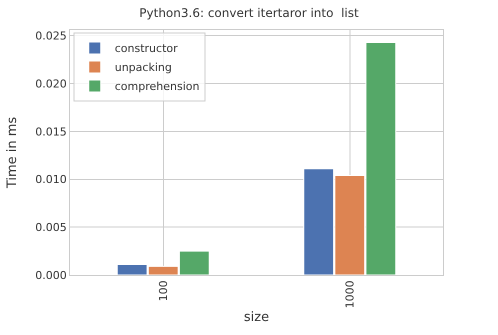 The image size is (498, 335). What do you see at coordinates (51, 131) in the screenshot?
I see `y-tick-label: 0.015` at bounding box center [51, 131].